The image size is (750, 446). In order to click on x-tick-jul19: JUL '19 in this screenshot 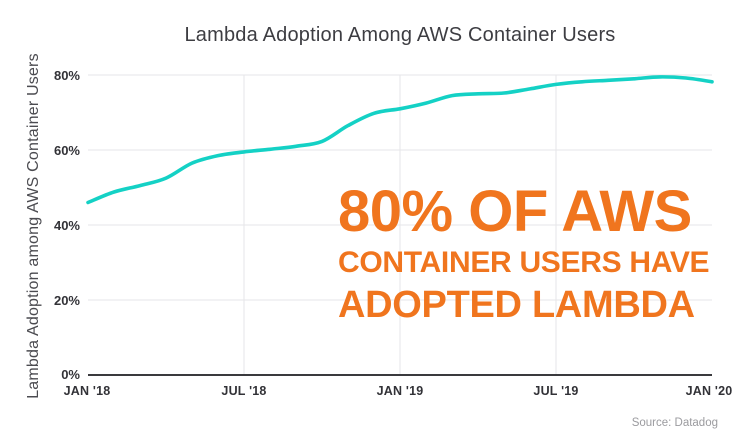, I will do `click(556, 391)`.